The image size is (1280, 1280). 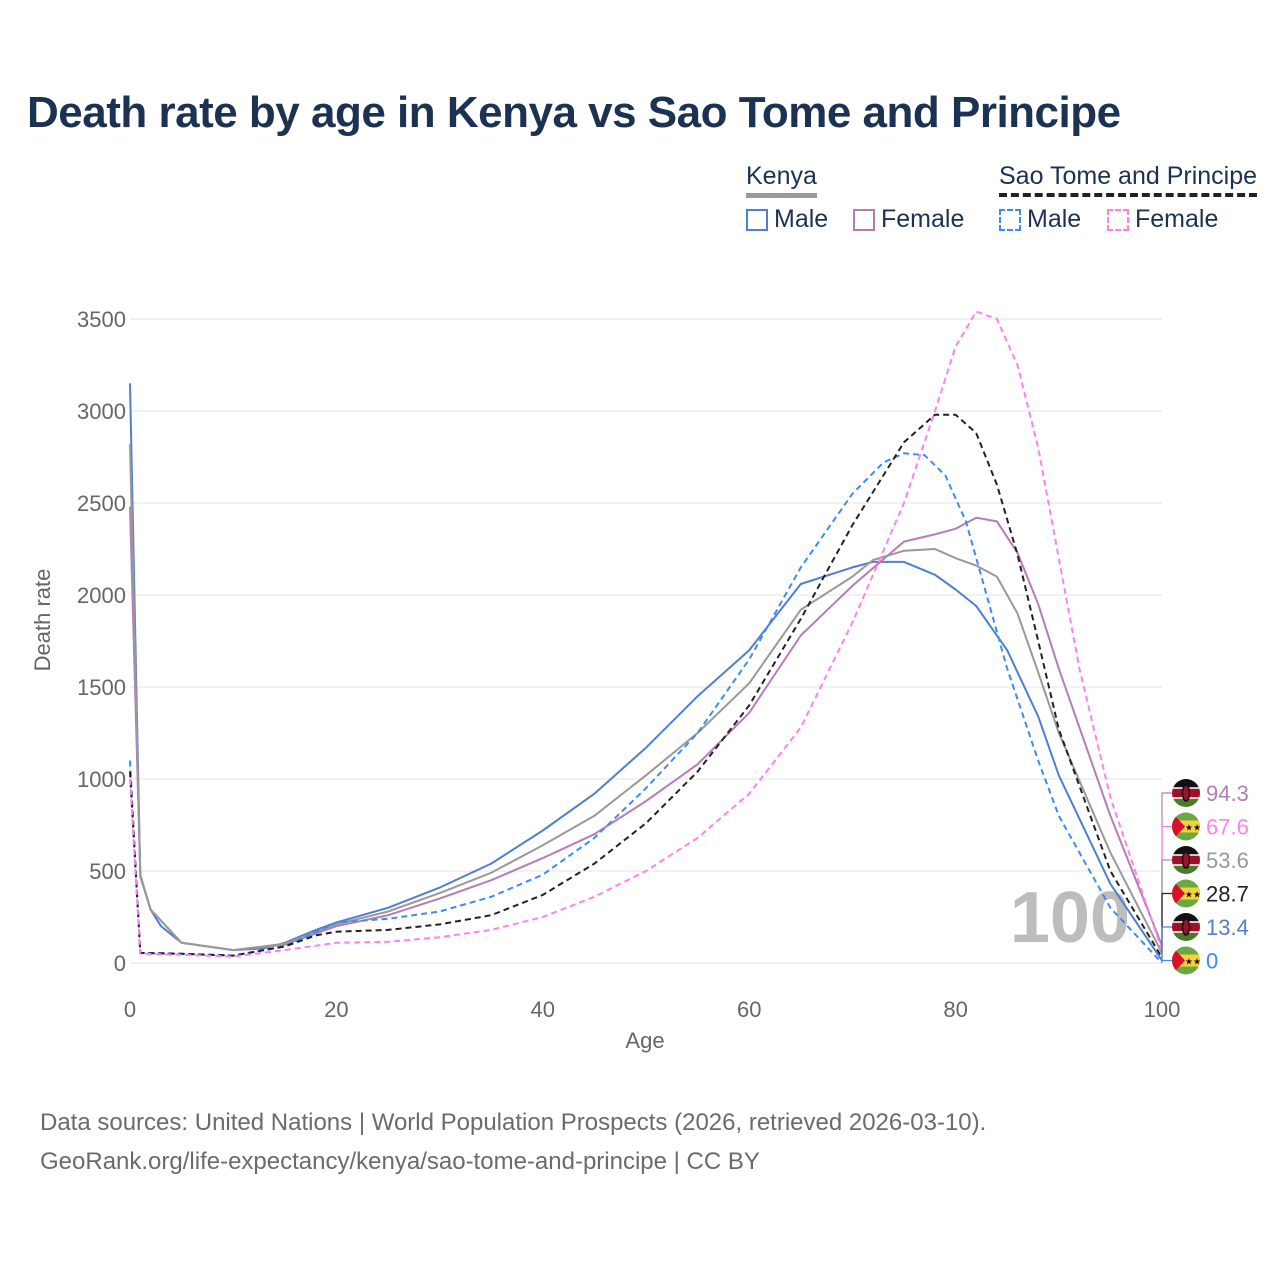 I want to click on legend-item-stp-male: Male, so click(x=1040, y=219).